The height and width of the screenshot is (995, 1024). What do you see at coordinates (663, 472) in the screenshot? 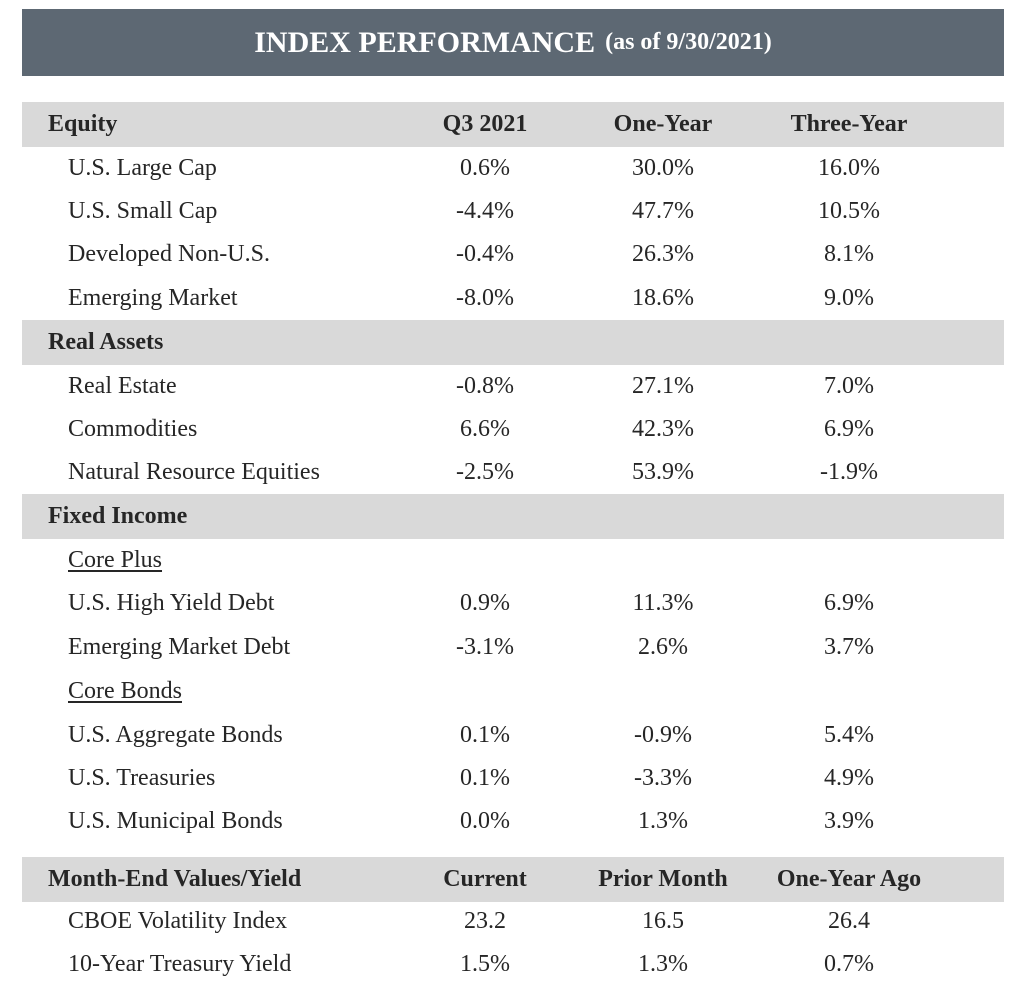
I see `one-year-value: 53.9%` at bounding box center [663, 472].